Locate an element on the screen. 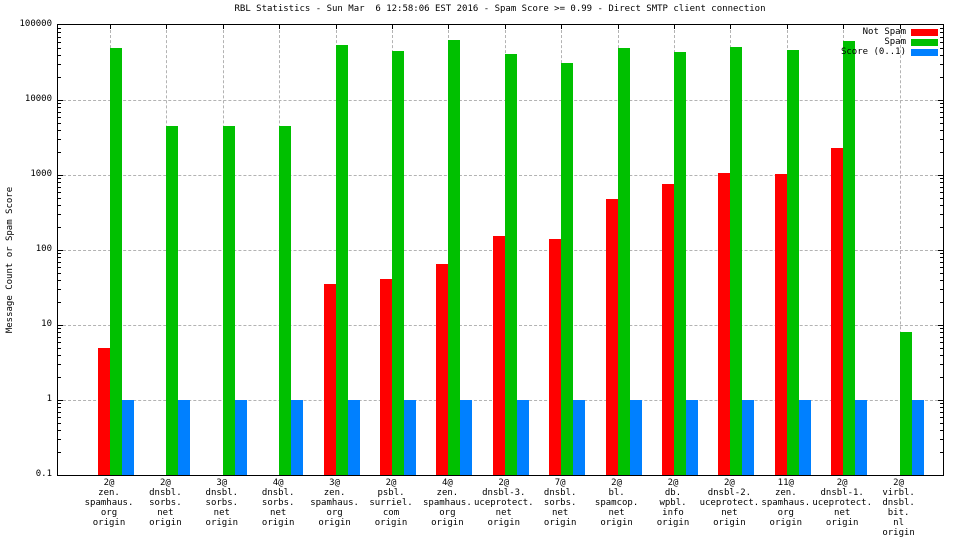 This screenshot has height=540, width=960. x-tick-label: 2@ db. wpbl. info origin is located at coordinates (673, 503).